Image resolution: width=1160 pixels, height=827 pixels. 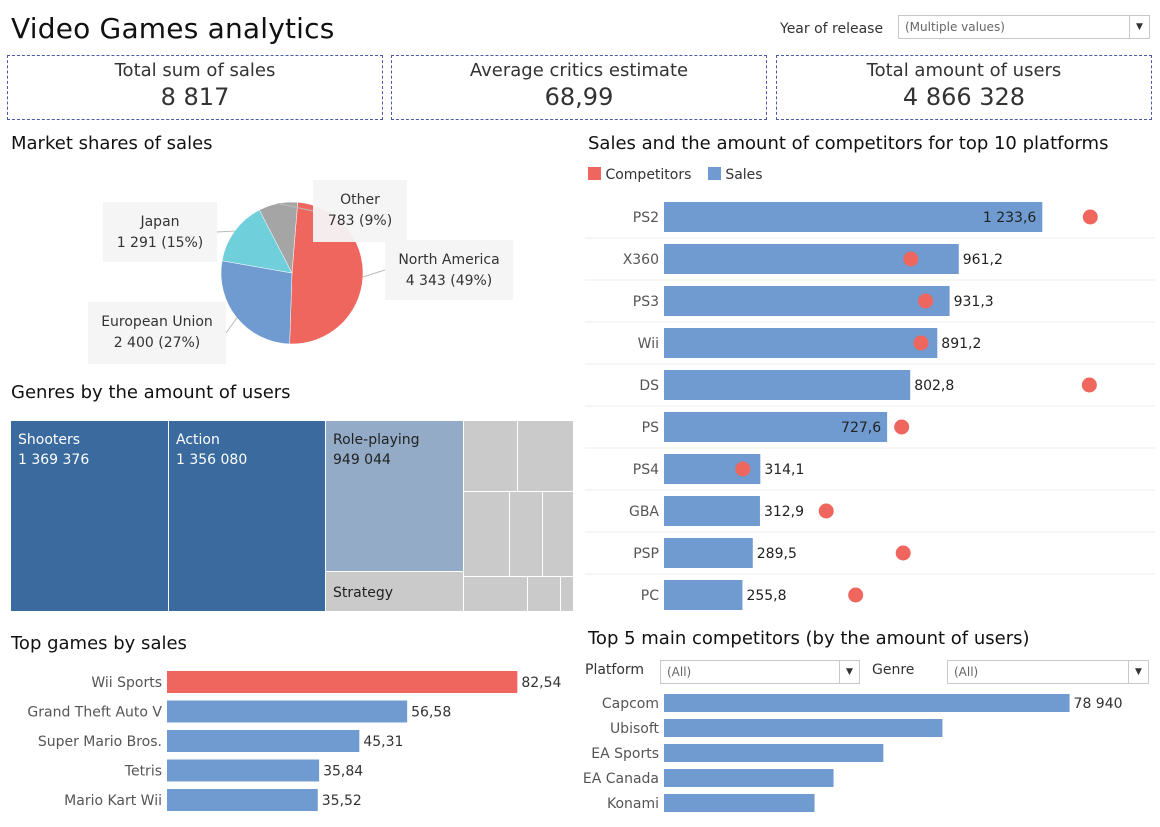 What do you see at coordinates (376, 440) in the screenshot?
I see `treemap-label-name: Role-playing` at bounding box center [376, 440].